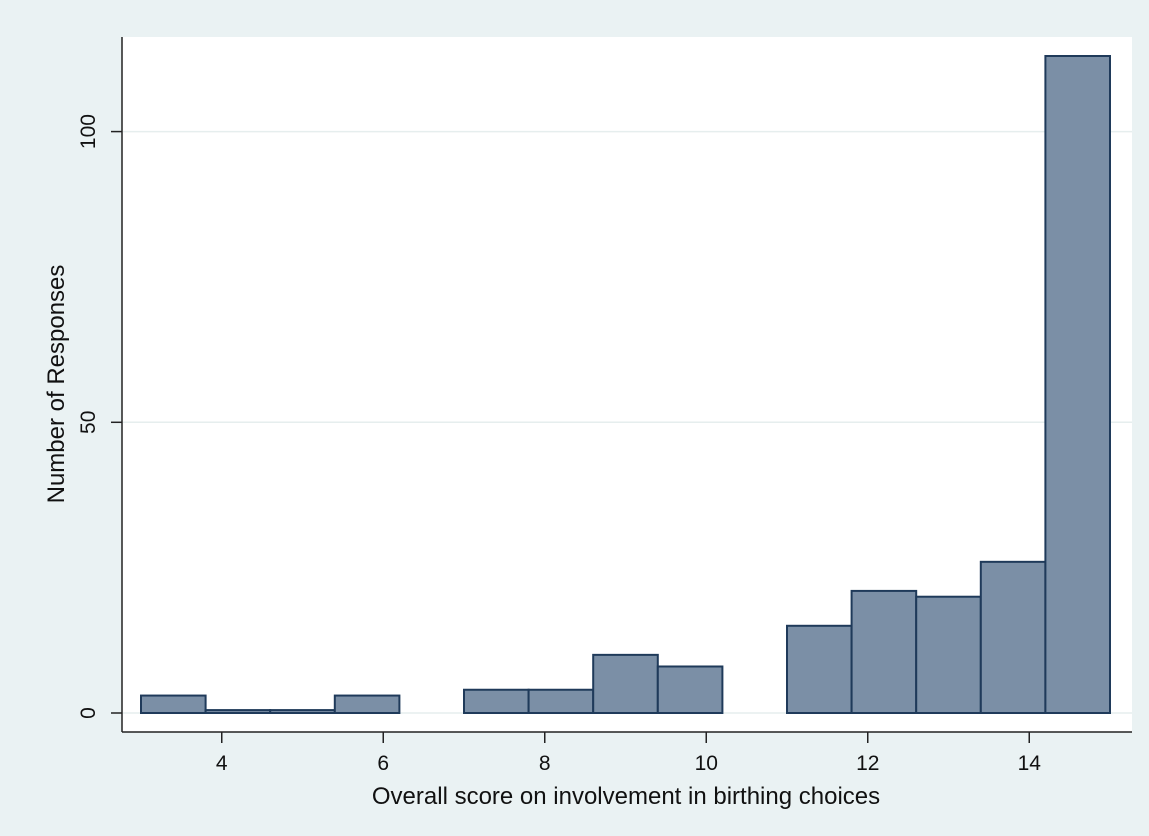 This screenshot has height=836, width=1149. What do you see at coordinates (1030, 763) in the screenshot?
I see `x-tick-label-14: 14` at bounding box center [1030, 763].